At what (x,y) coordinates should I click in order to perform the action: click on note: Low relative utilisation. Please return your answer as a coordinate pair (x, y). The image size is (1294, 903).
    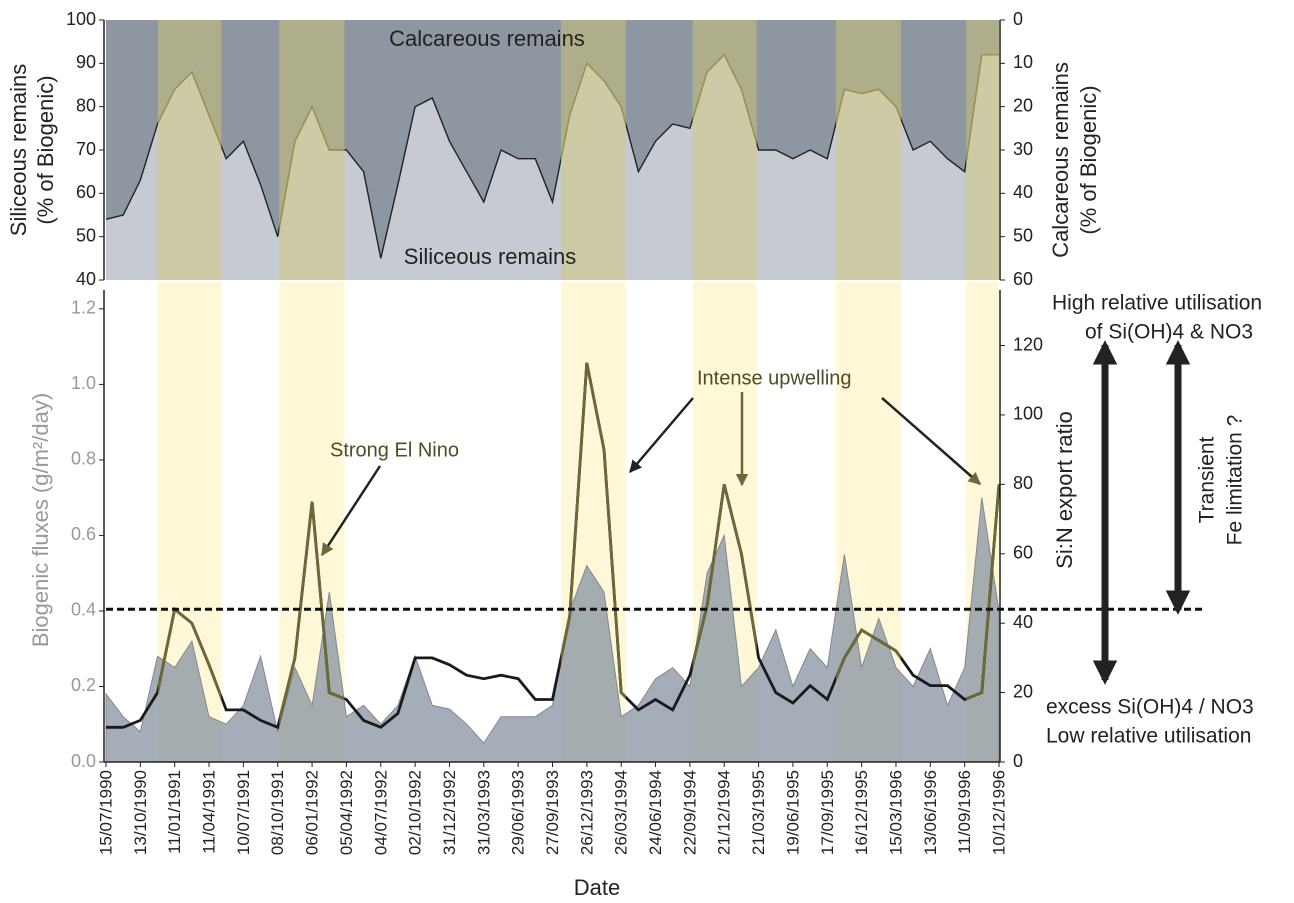
    Looking at the image, I should click on (1148, 736).